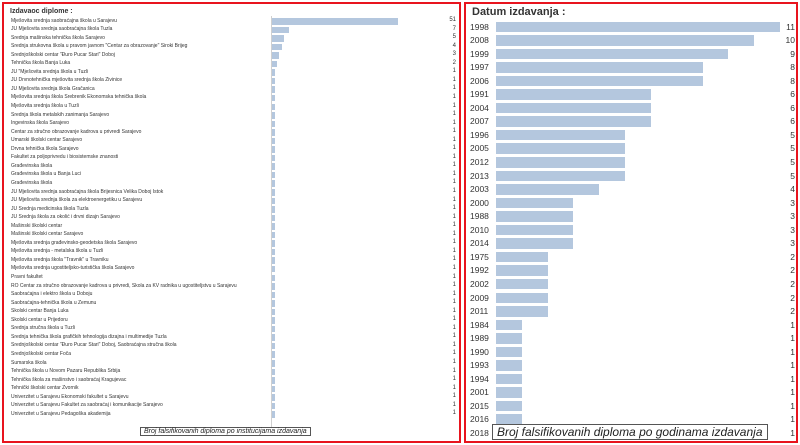 Image resolution: width=800 pixels, height=445 pixels. Describe the element at coordinates (47, 140) in the screenshot. I see `institution-label: Umarski školski centar Sarajevo` at that location.